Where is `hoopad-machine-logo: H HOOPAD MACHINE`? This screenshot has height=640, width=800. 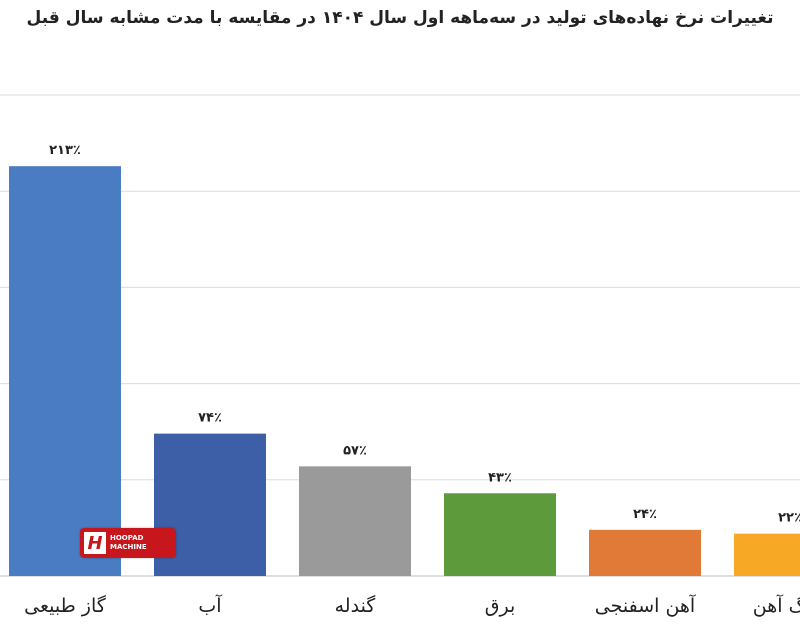 hoopad-machine-logo: H HOOPAD MACHINE is located at coordinates (128, 543).